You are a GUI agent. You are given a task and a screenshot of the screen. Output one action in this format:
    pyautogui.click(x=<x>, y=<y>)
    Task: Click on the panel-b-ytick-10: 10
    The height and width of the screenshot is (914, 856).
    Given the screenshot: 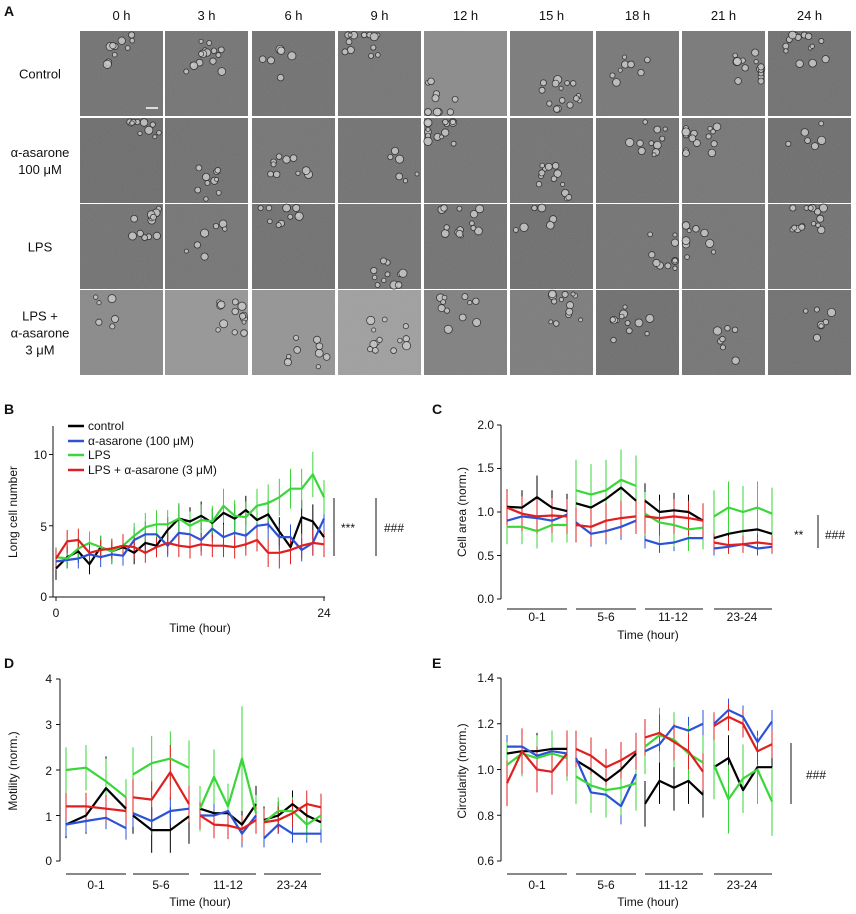 What is the action you would take?
    pyautogui.click(x=41, y=455)
    